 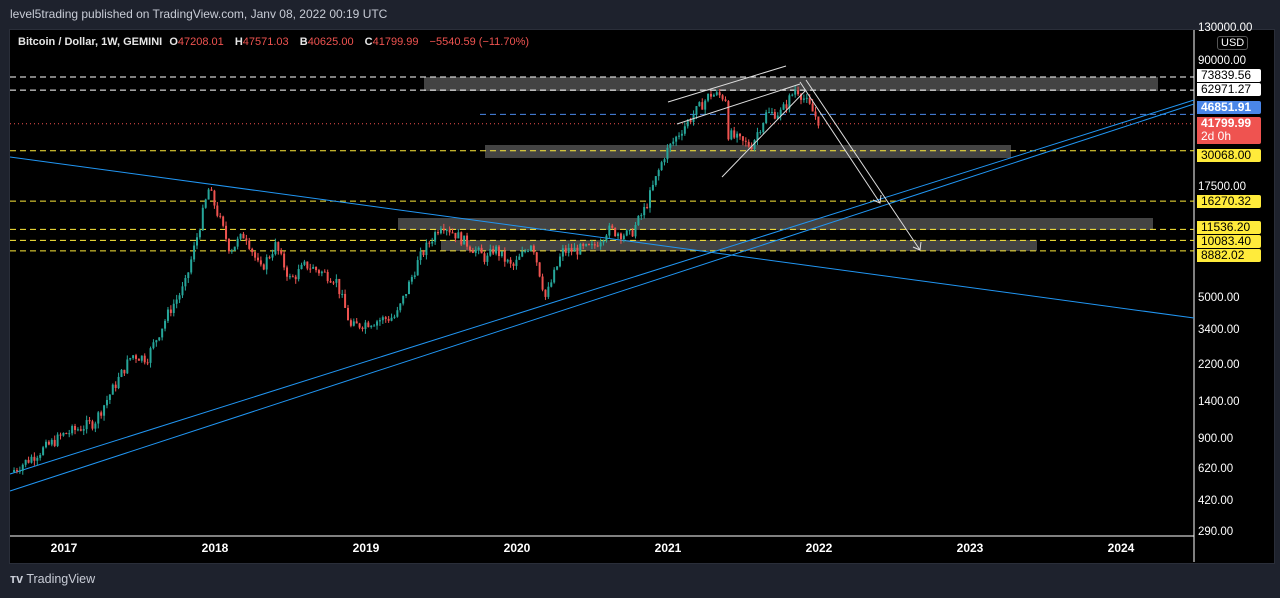 What do you see at coordinates (1233, 43) in the screenshot?
I see `currency-badge: USD` at bounding box center [1233, 43].